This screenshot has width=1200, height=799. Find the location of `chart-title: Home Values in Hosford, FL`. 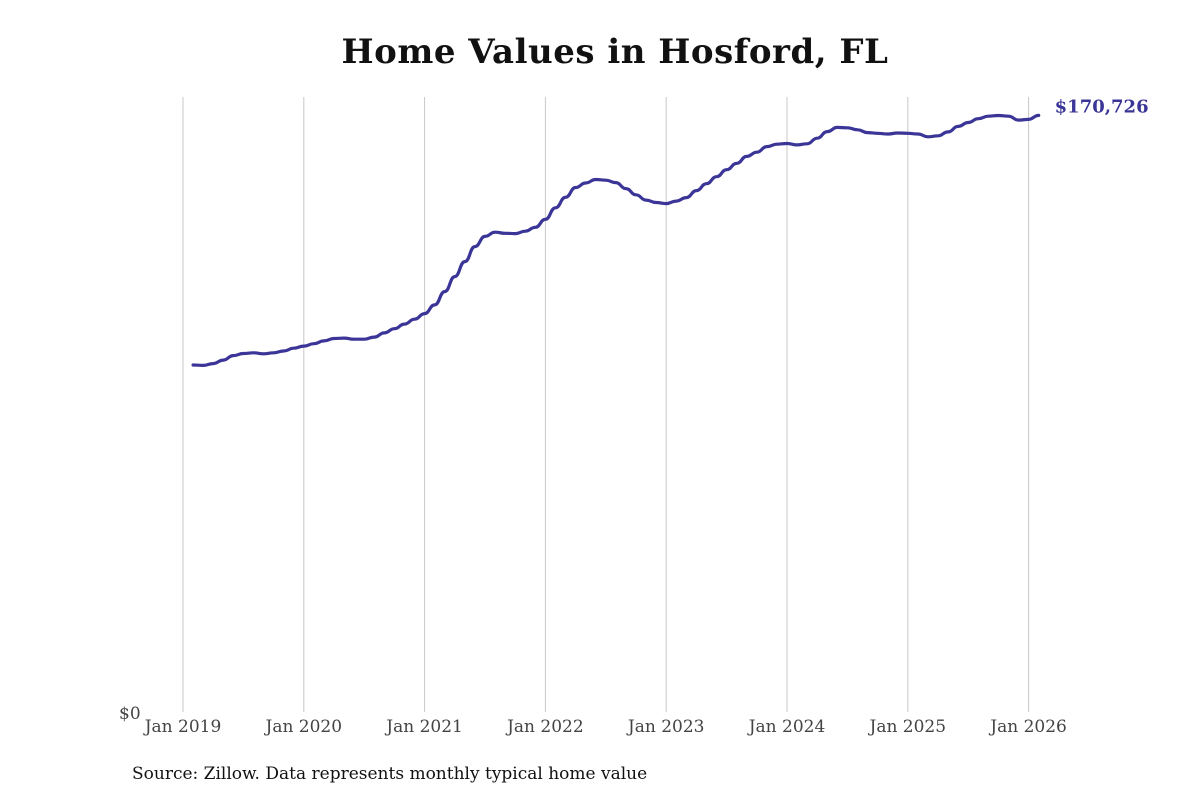

chart-title: Home Values in Hosford, FL is located at coordinates (615, 52).